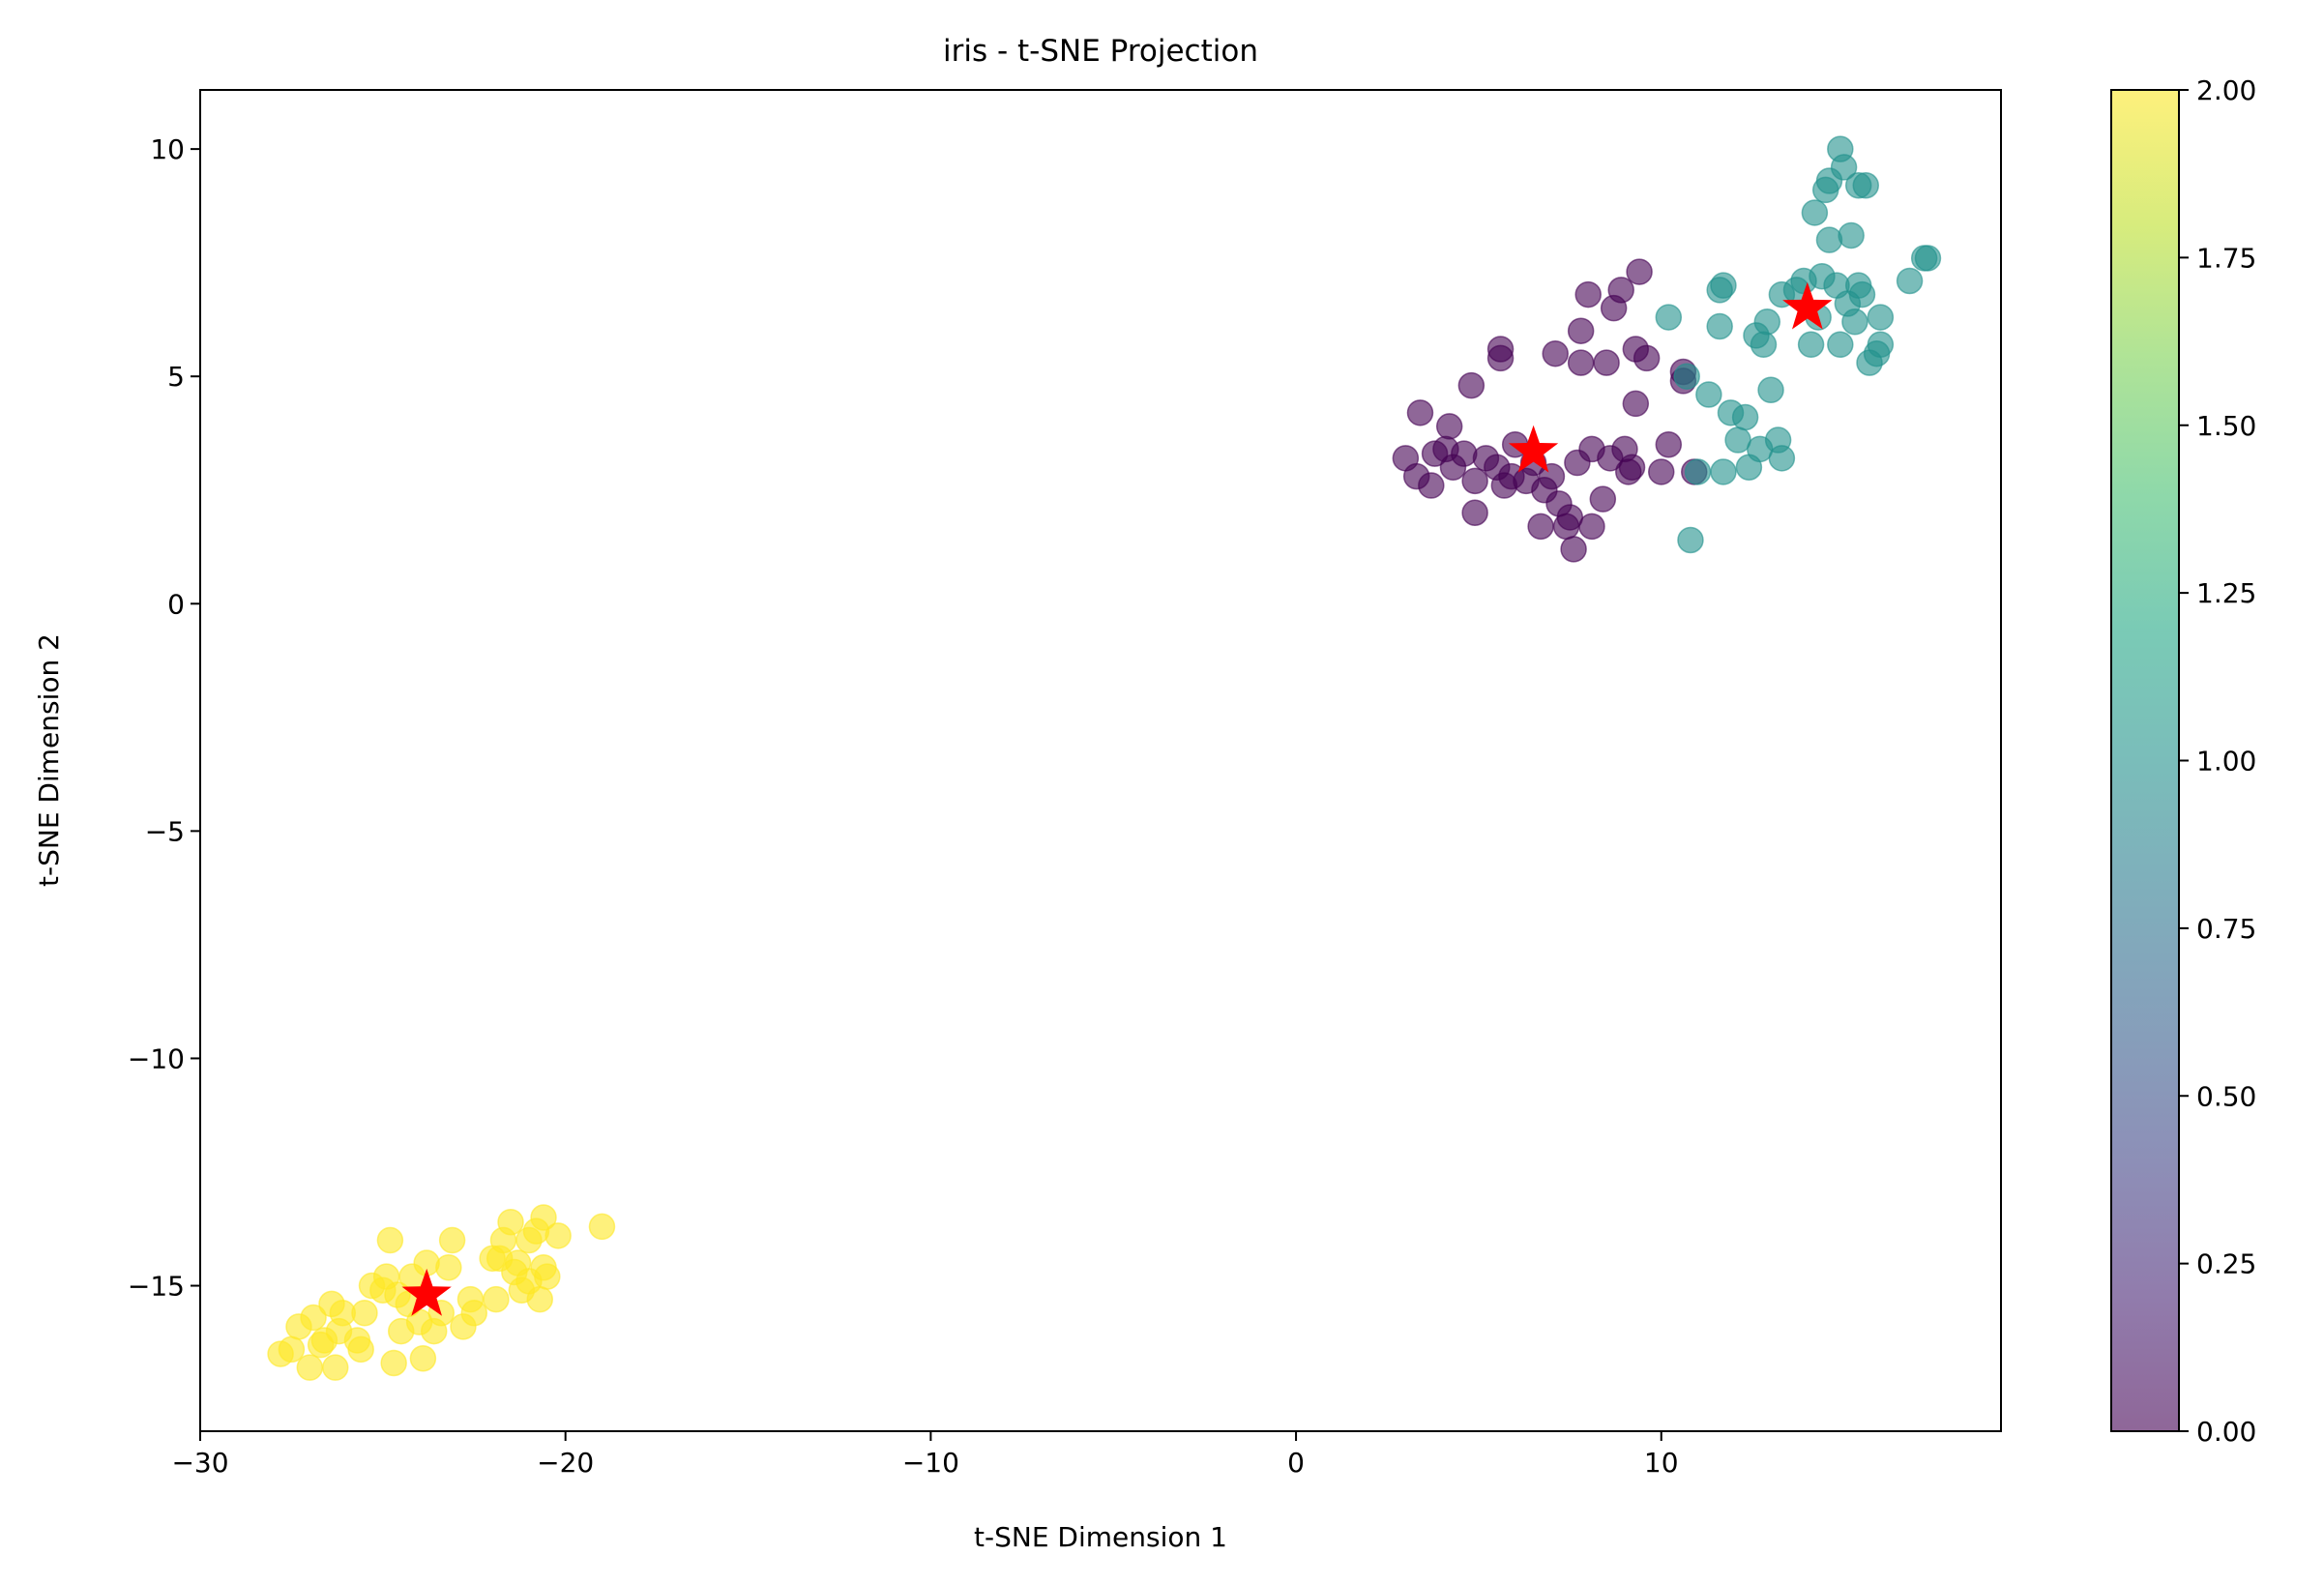 The image size is (2324, 1584). I want to click on y-tick-label: 0, so click(176, 604).